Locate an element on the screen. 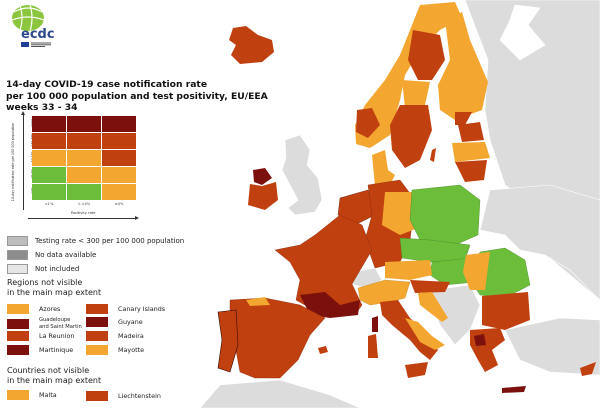 This screenshot has height=408, width=600. cyprus is located at coordinates (588, 369).